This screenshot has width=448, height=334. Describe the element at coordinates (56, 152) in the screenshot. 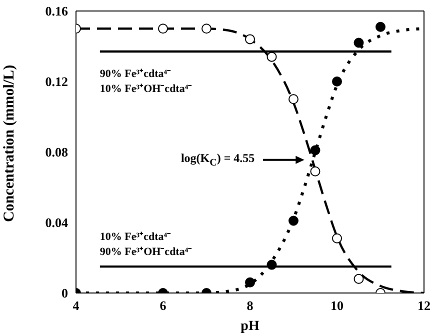

I see `y-tick-label: 0.08` at that location.